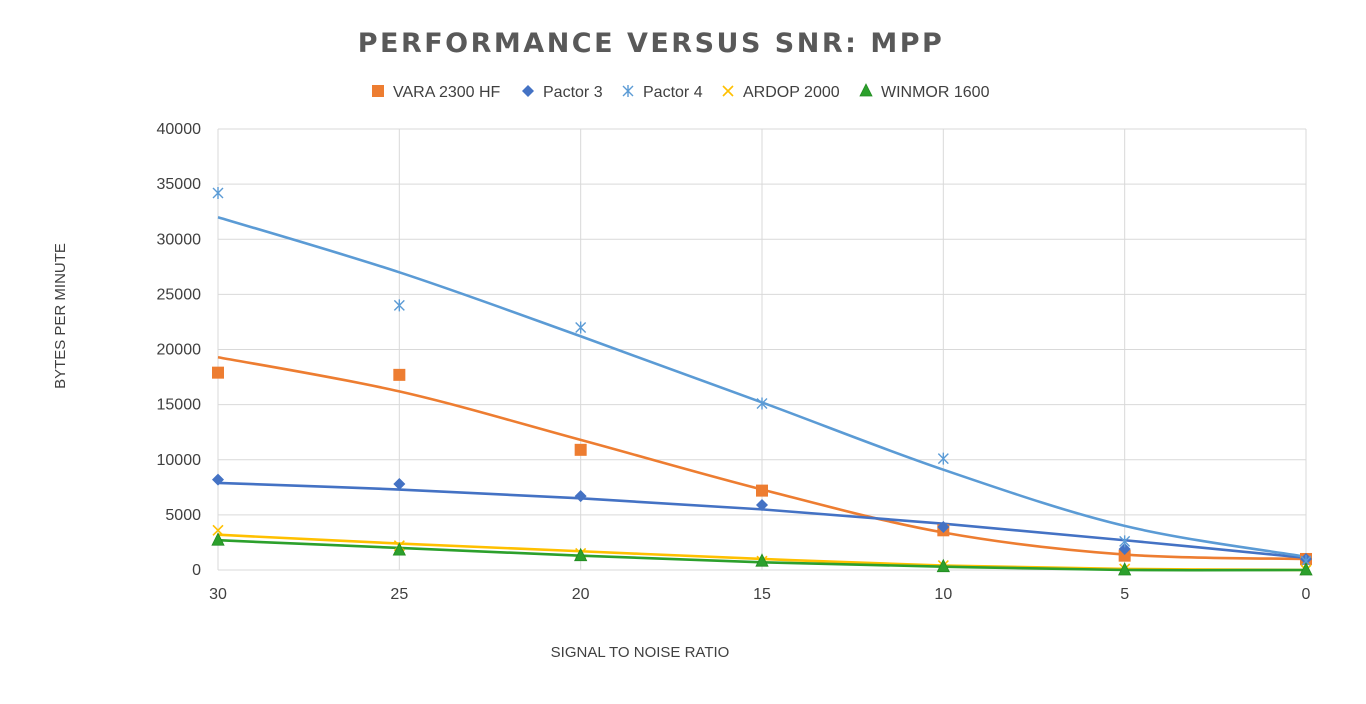  Describe the element at coordinates (573, 92) in the screenshot. I see `legend-label-pactor-3: Pactor 3` at that location.